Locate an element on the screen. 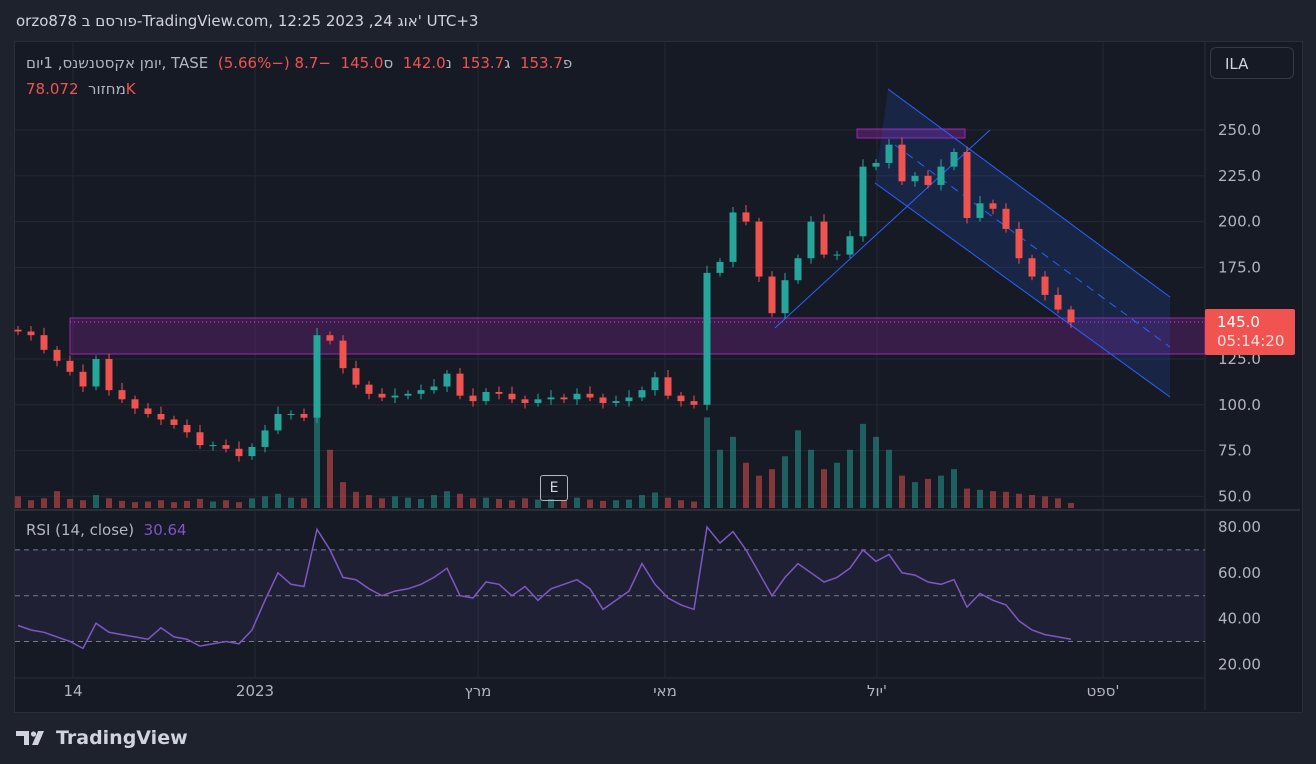 This screenshot has width=1316, height=764. channel-upper-line is located at coordinates (1029, 193).